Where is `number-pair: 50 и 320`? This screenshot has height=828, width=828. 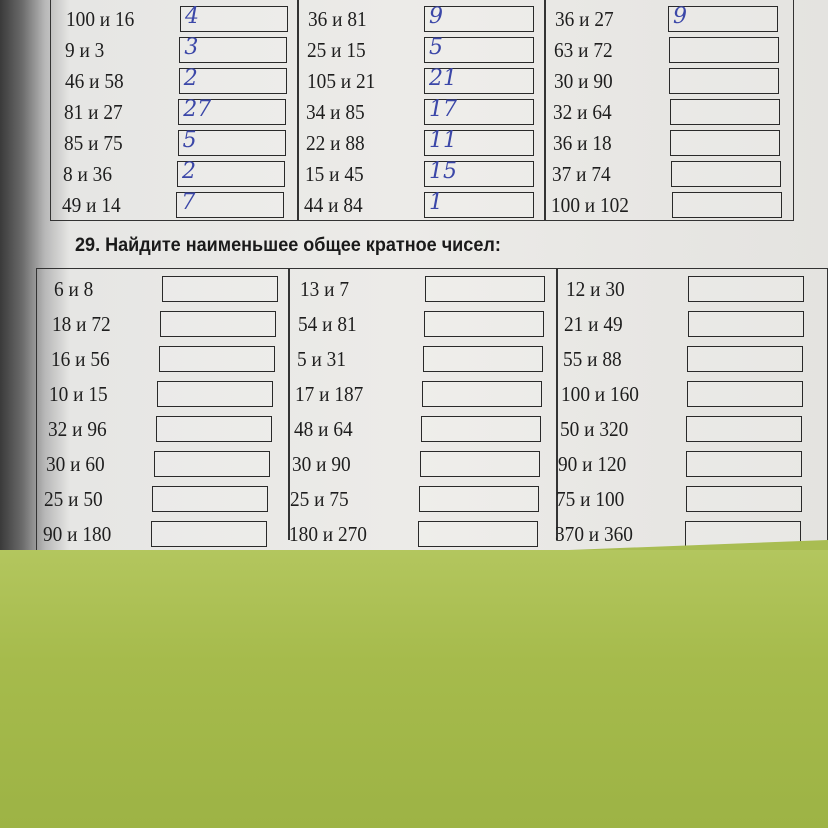
number-pair: 50 и 320 is located at coordinates (593, 429).